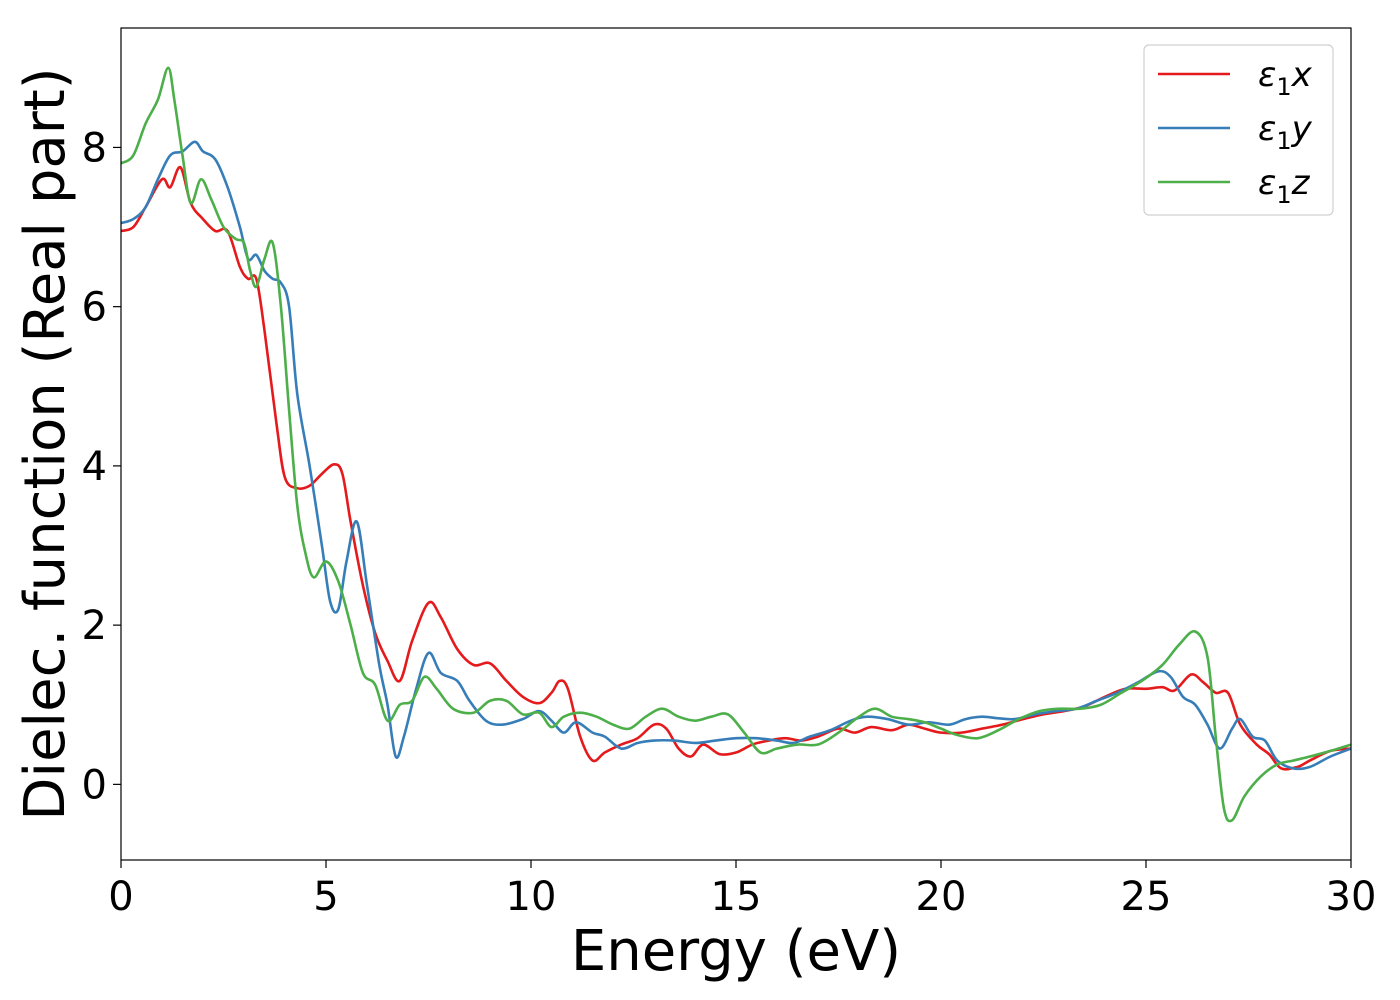 Image resolution: width=1400 pixels, height=1000 pixels. I want to click on y-tick-label: 2, so click(94, 626).